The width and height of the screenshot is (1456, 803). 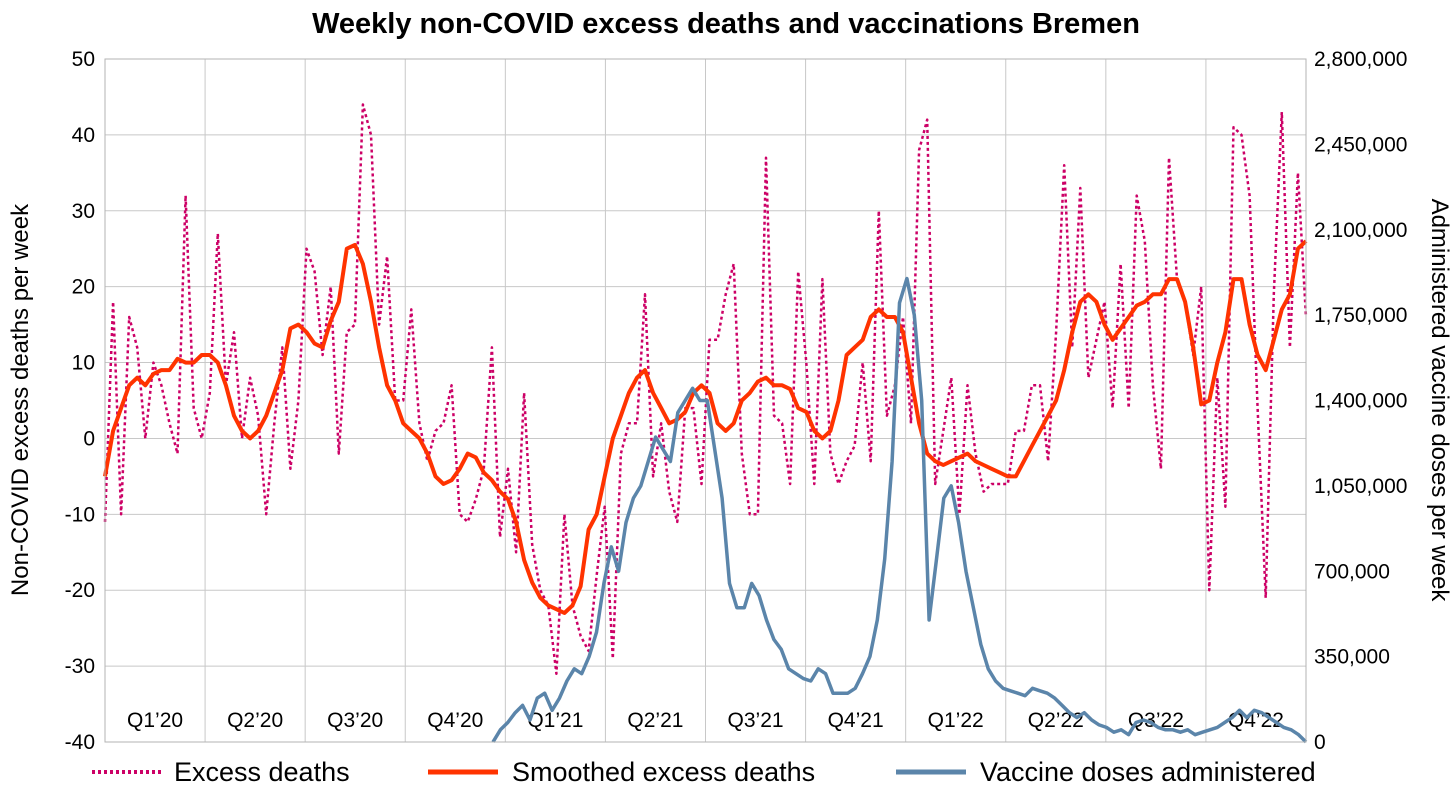 I want to click on quarter-label: Q1’20, so click(x=155, y=720).